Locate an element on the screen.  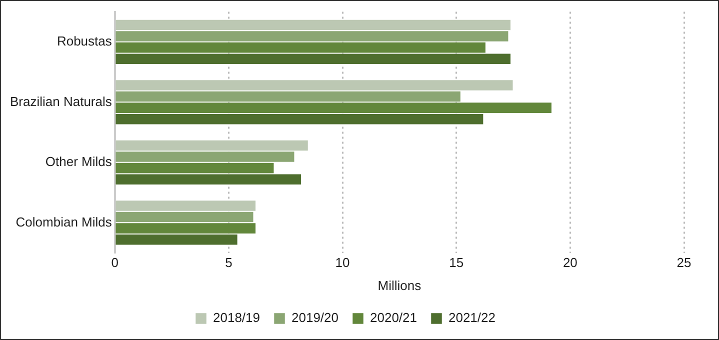
y-tick-label: Robustas is located at coordinates (84, 41).